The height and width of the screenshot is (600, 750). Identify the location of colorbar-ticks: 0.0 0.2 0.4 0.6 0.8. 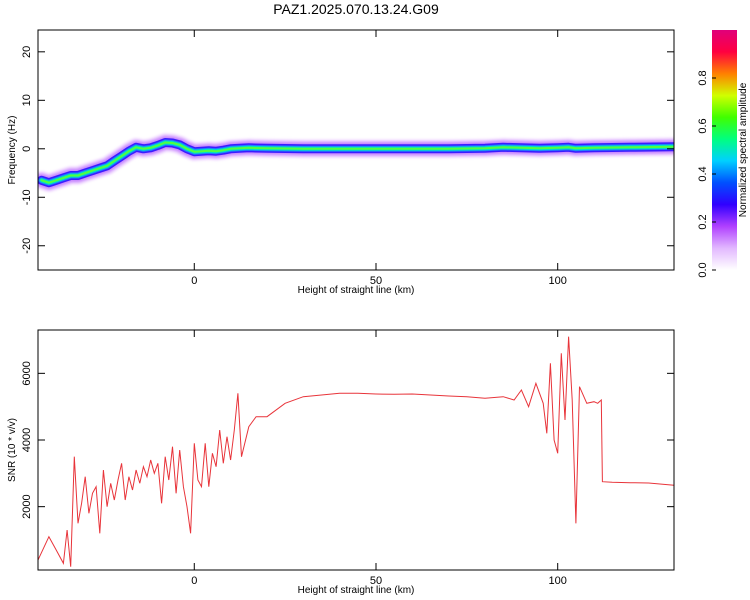
(706, 174).